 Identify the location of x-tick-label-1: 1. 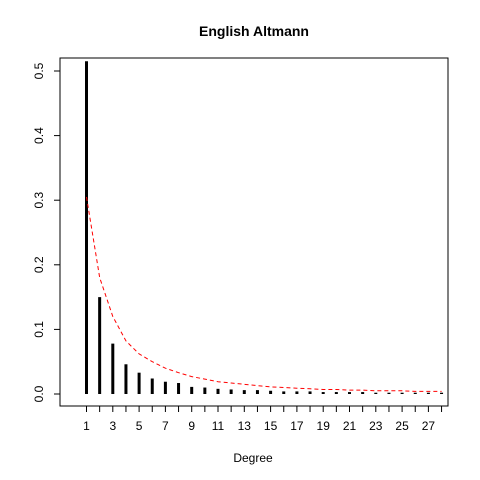
(86, 426).